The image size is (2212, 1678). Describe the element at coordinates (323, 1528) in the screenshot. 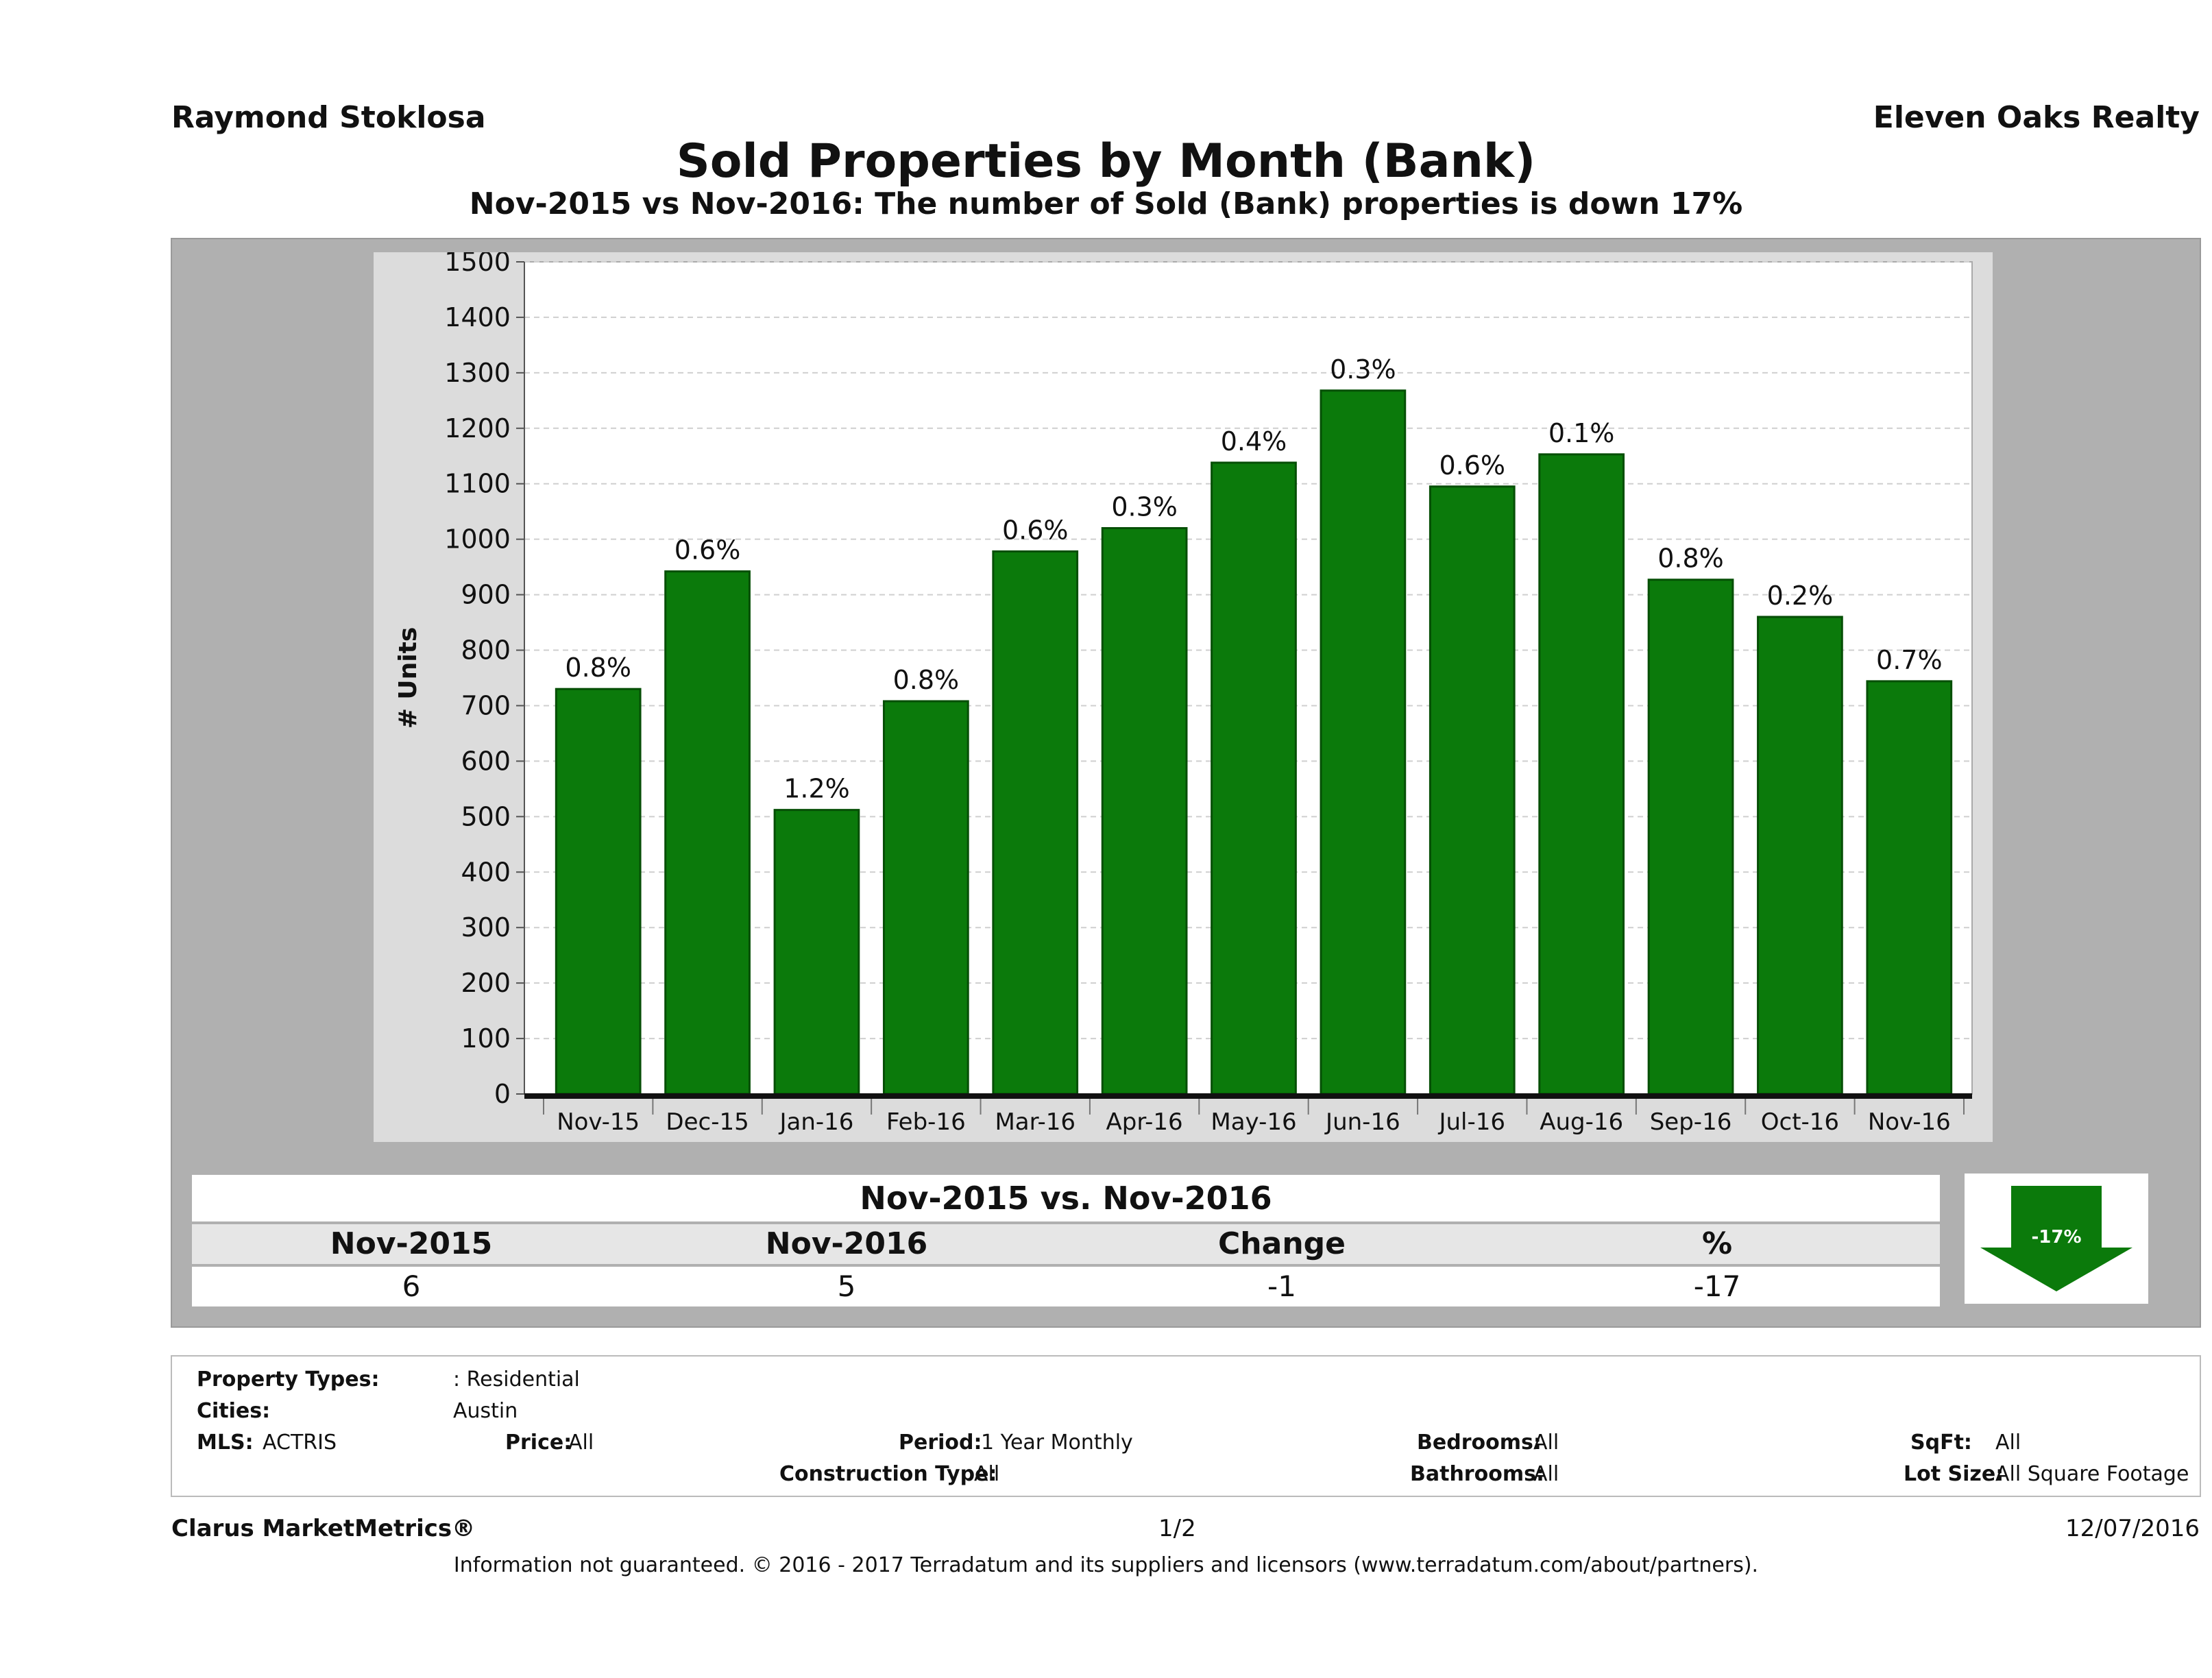

I see `product-name: Clarus MarketMetrics®` at that location.